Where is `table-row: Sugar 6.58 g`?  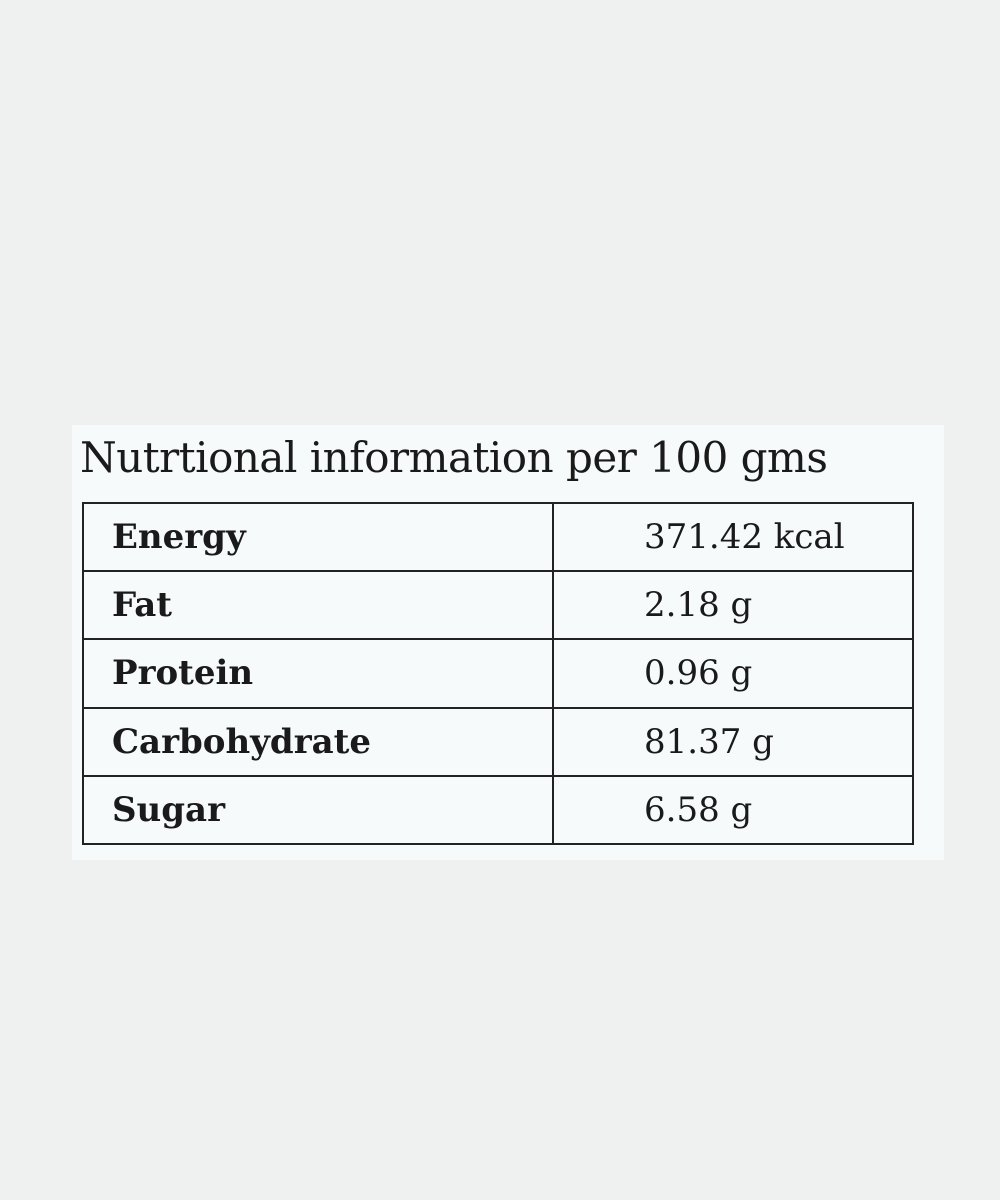
table-row: Sugar 6.58 g is located at coordinates (498, 810).